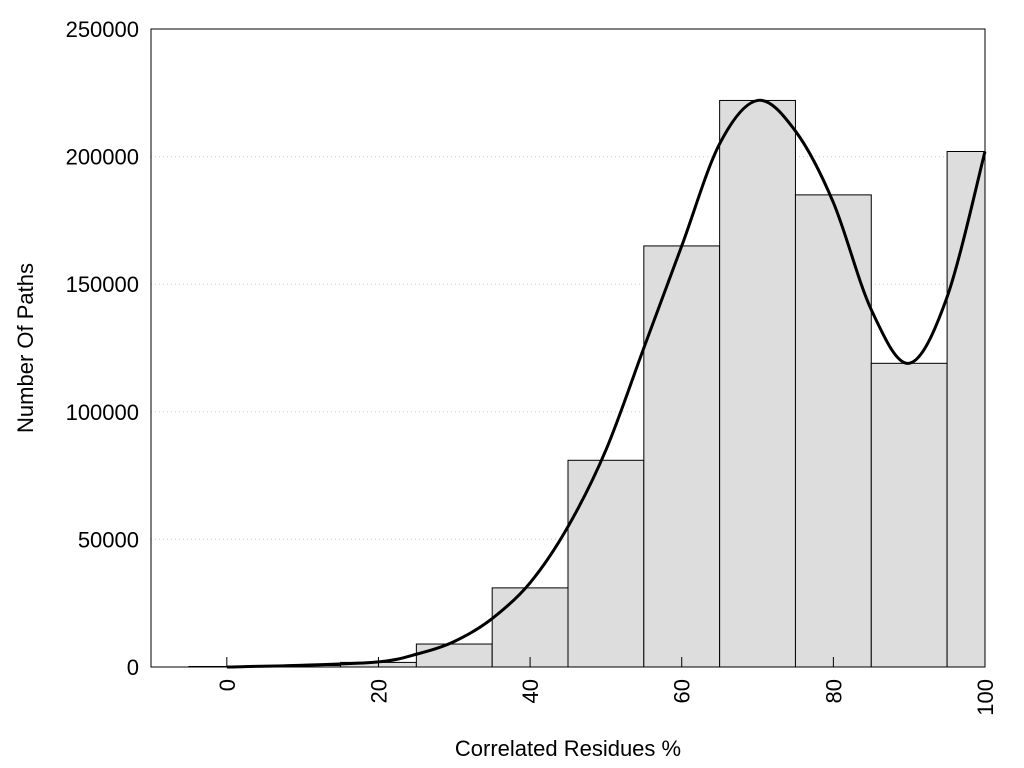 The width and height of the screenshot is (1024, 768). Describe the element at coordinates (378, 691) in the screenshot. I see `x-tick-label: 20` at that location.